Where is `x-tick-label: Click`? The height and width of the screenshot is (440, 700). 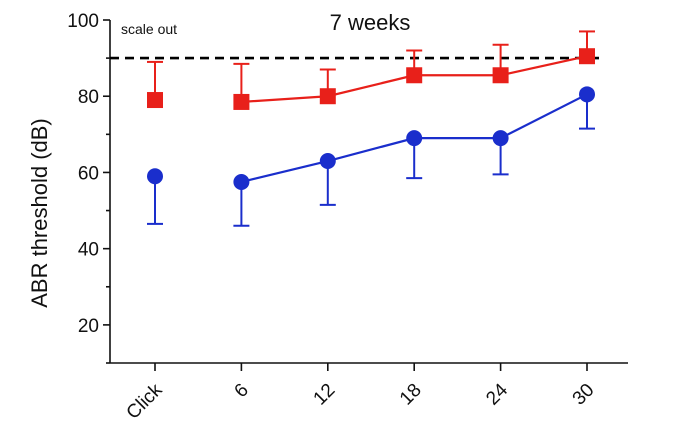
x-tick-label: Click is located at coordinates (145, 401).